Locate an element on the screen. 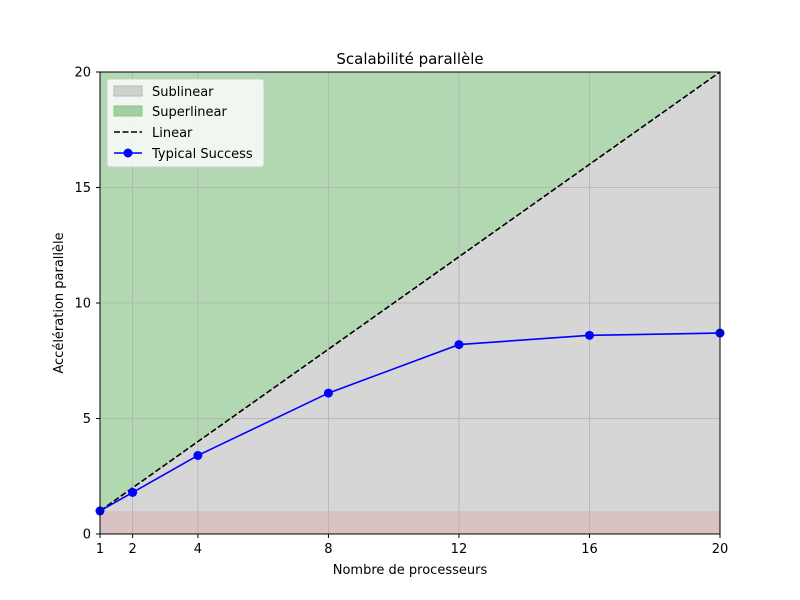 The image size is (800, 600). x-axis-label: Nombre de processeurs is located at coordinates (410, 570).